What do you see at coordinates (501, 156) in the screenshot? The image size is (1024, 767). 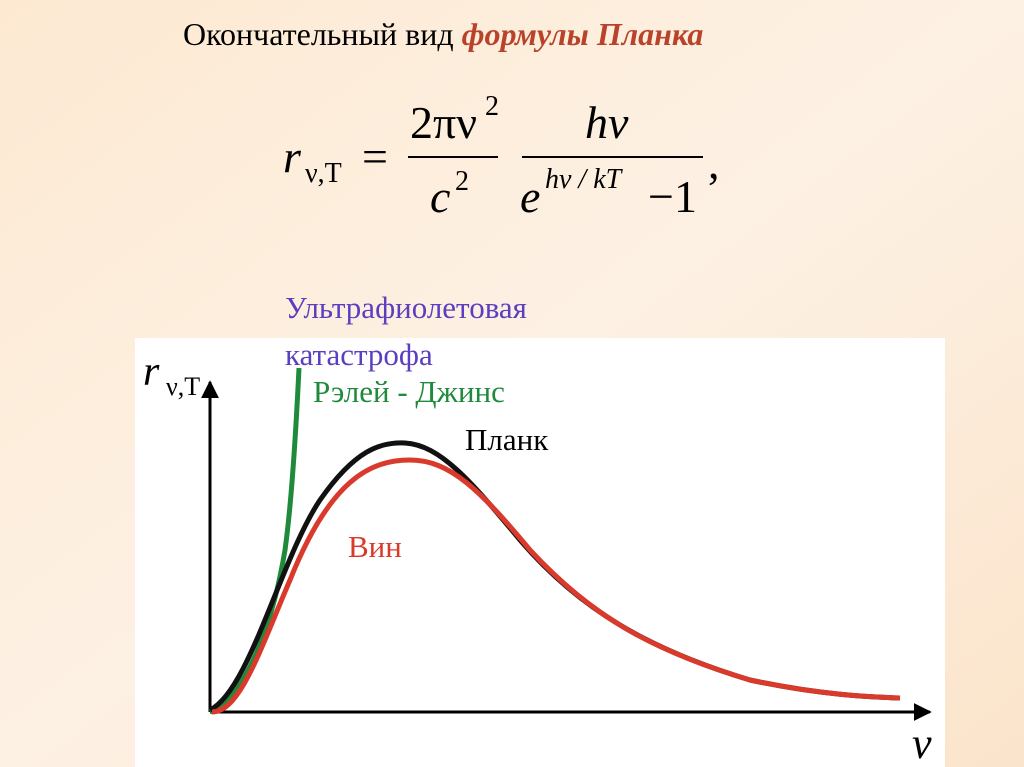 I see `formula: r ν,T = 2πν 2 c 2 hν e hν / kT −1 ,` at bounding box center [501, 156].